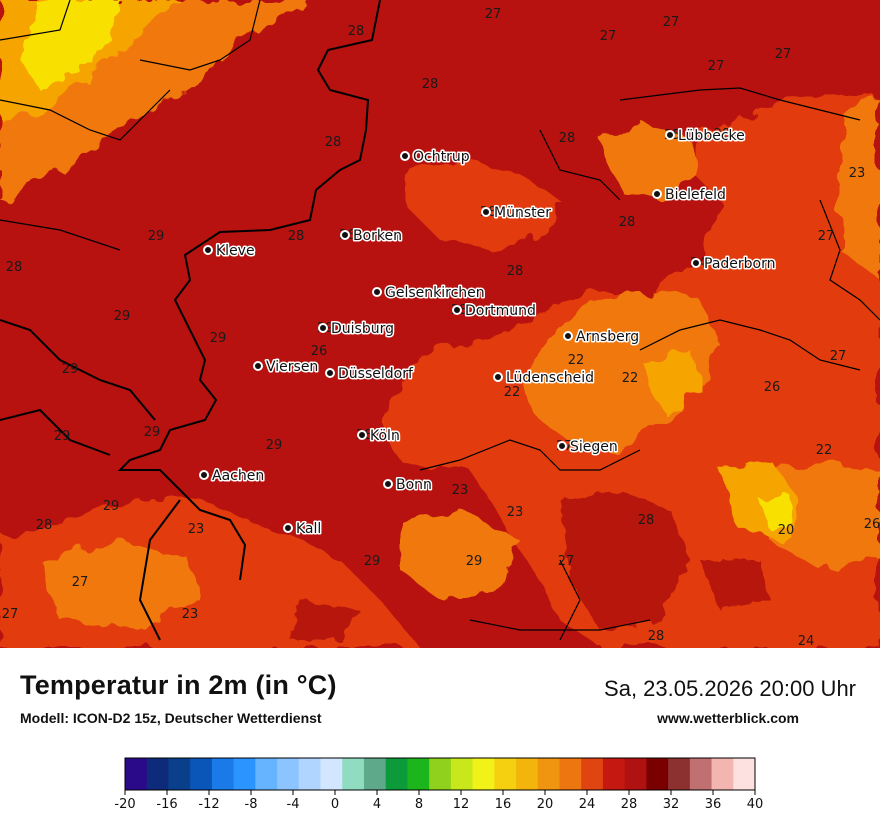 The height and width of the screenshot is (830, 880). What do you see at coordinates (711, 136) in the screenshot?
I see `city-label: Lübbecke` at bounding box center [711, 136].